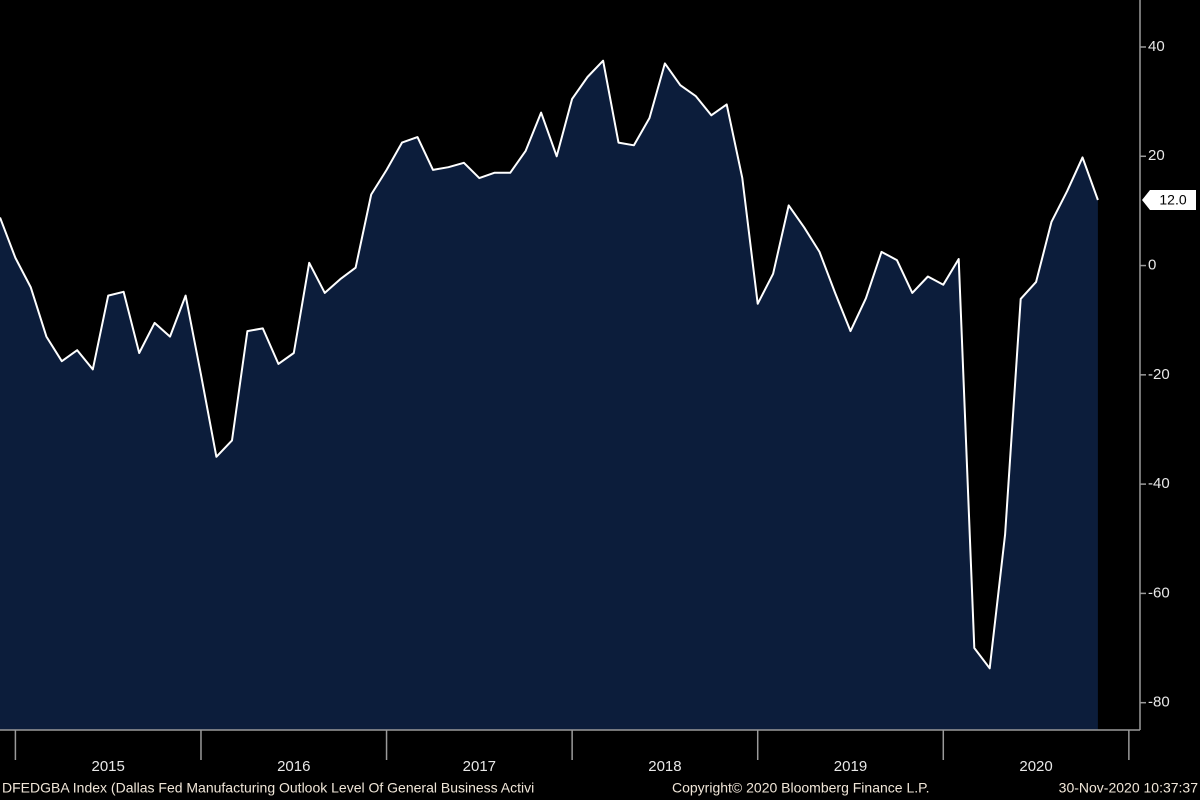 Image resolution: width=1200 pixels, height=800 pixels. Describe the element at coordinates (1159, 702) in the screenshot. I see `y-tick-label: -80` at that location.